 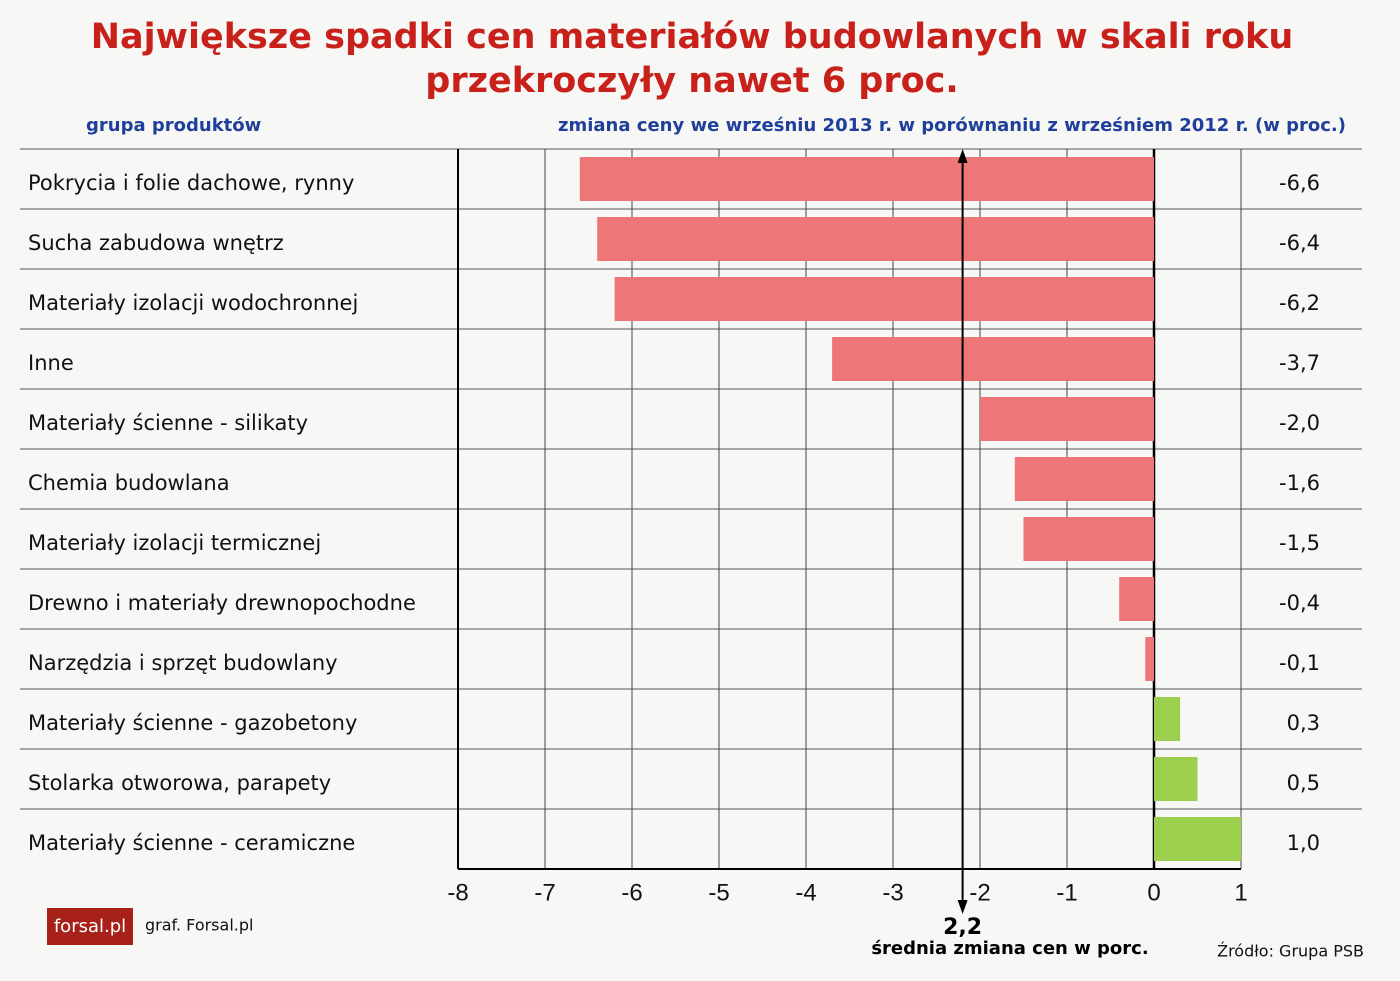 I want to click on logo-box, so click(x=90, y=926).